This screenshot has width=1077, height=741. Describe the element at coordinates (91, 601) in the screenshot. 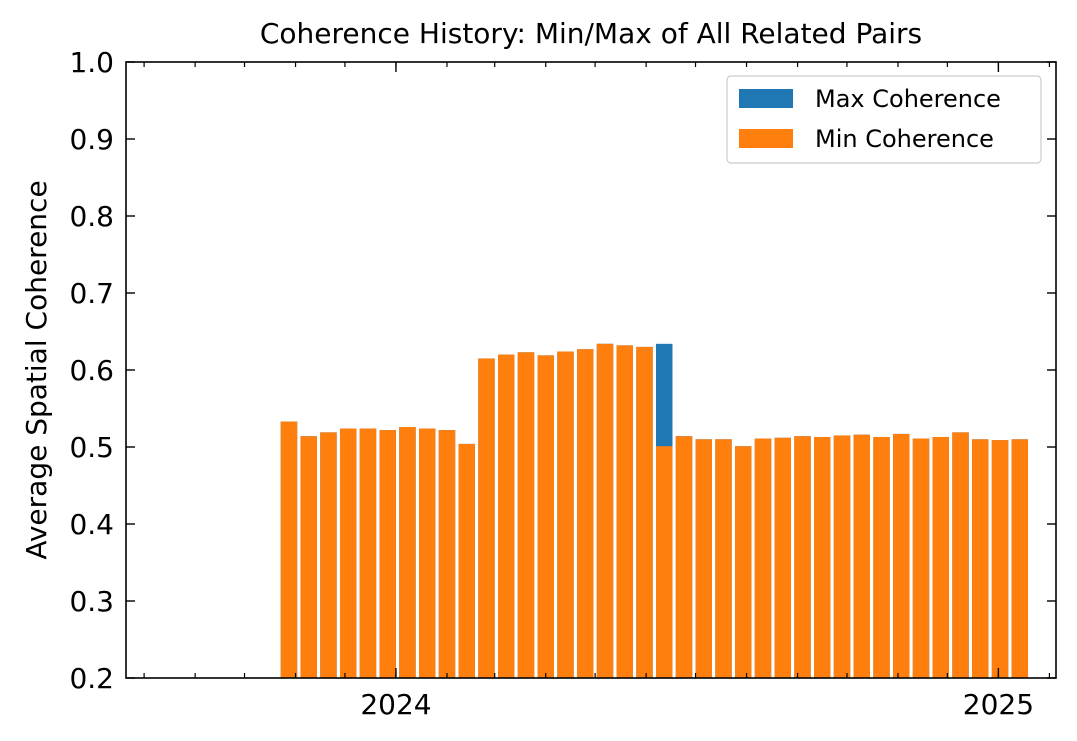

I see `y-tick-label: 0.3` at that location.